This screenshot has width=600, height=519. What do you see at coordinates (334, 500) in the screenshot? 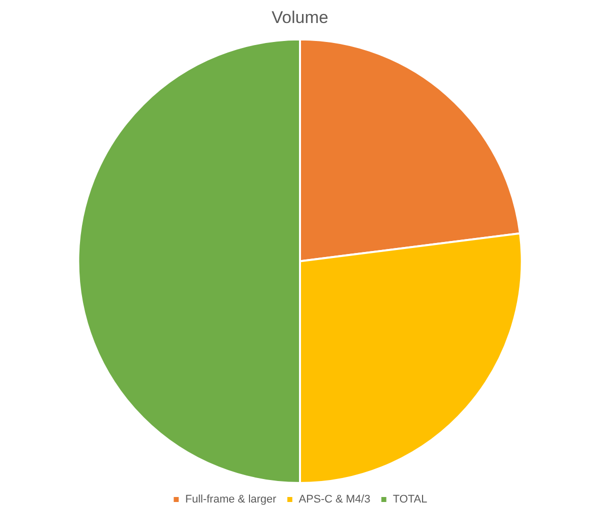
I see `legend-label: APS-C & M4/3` at bounding box center [334, 500].